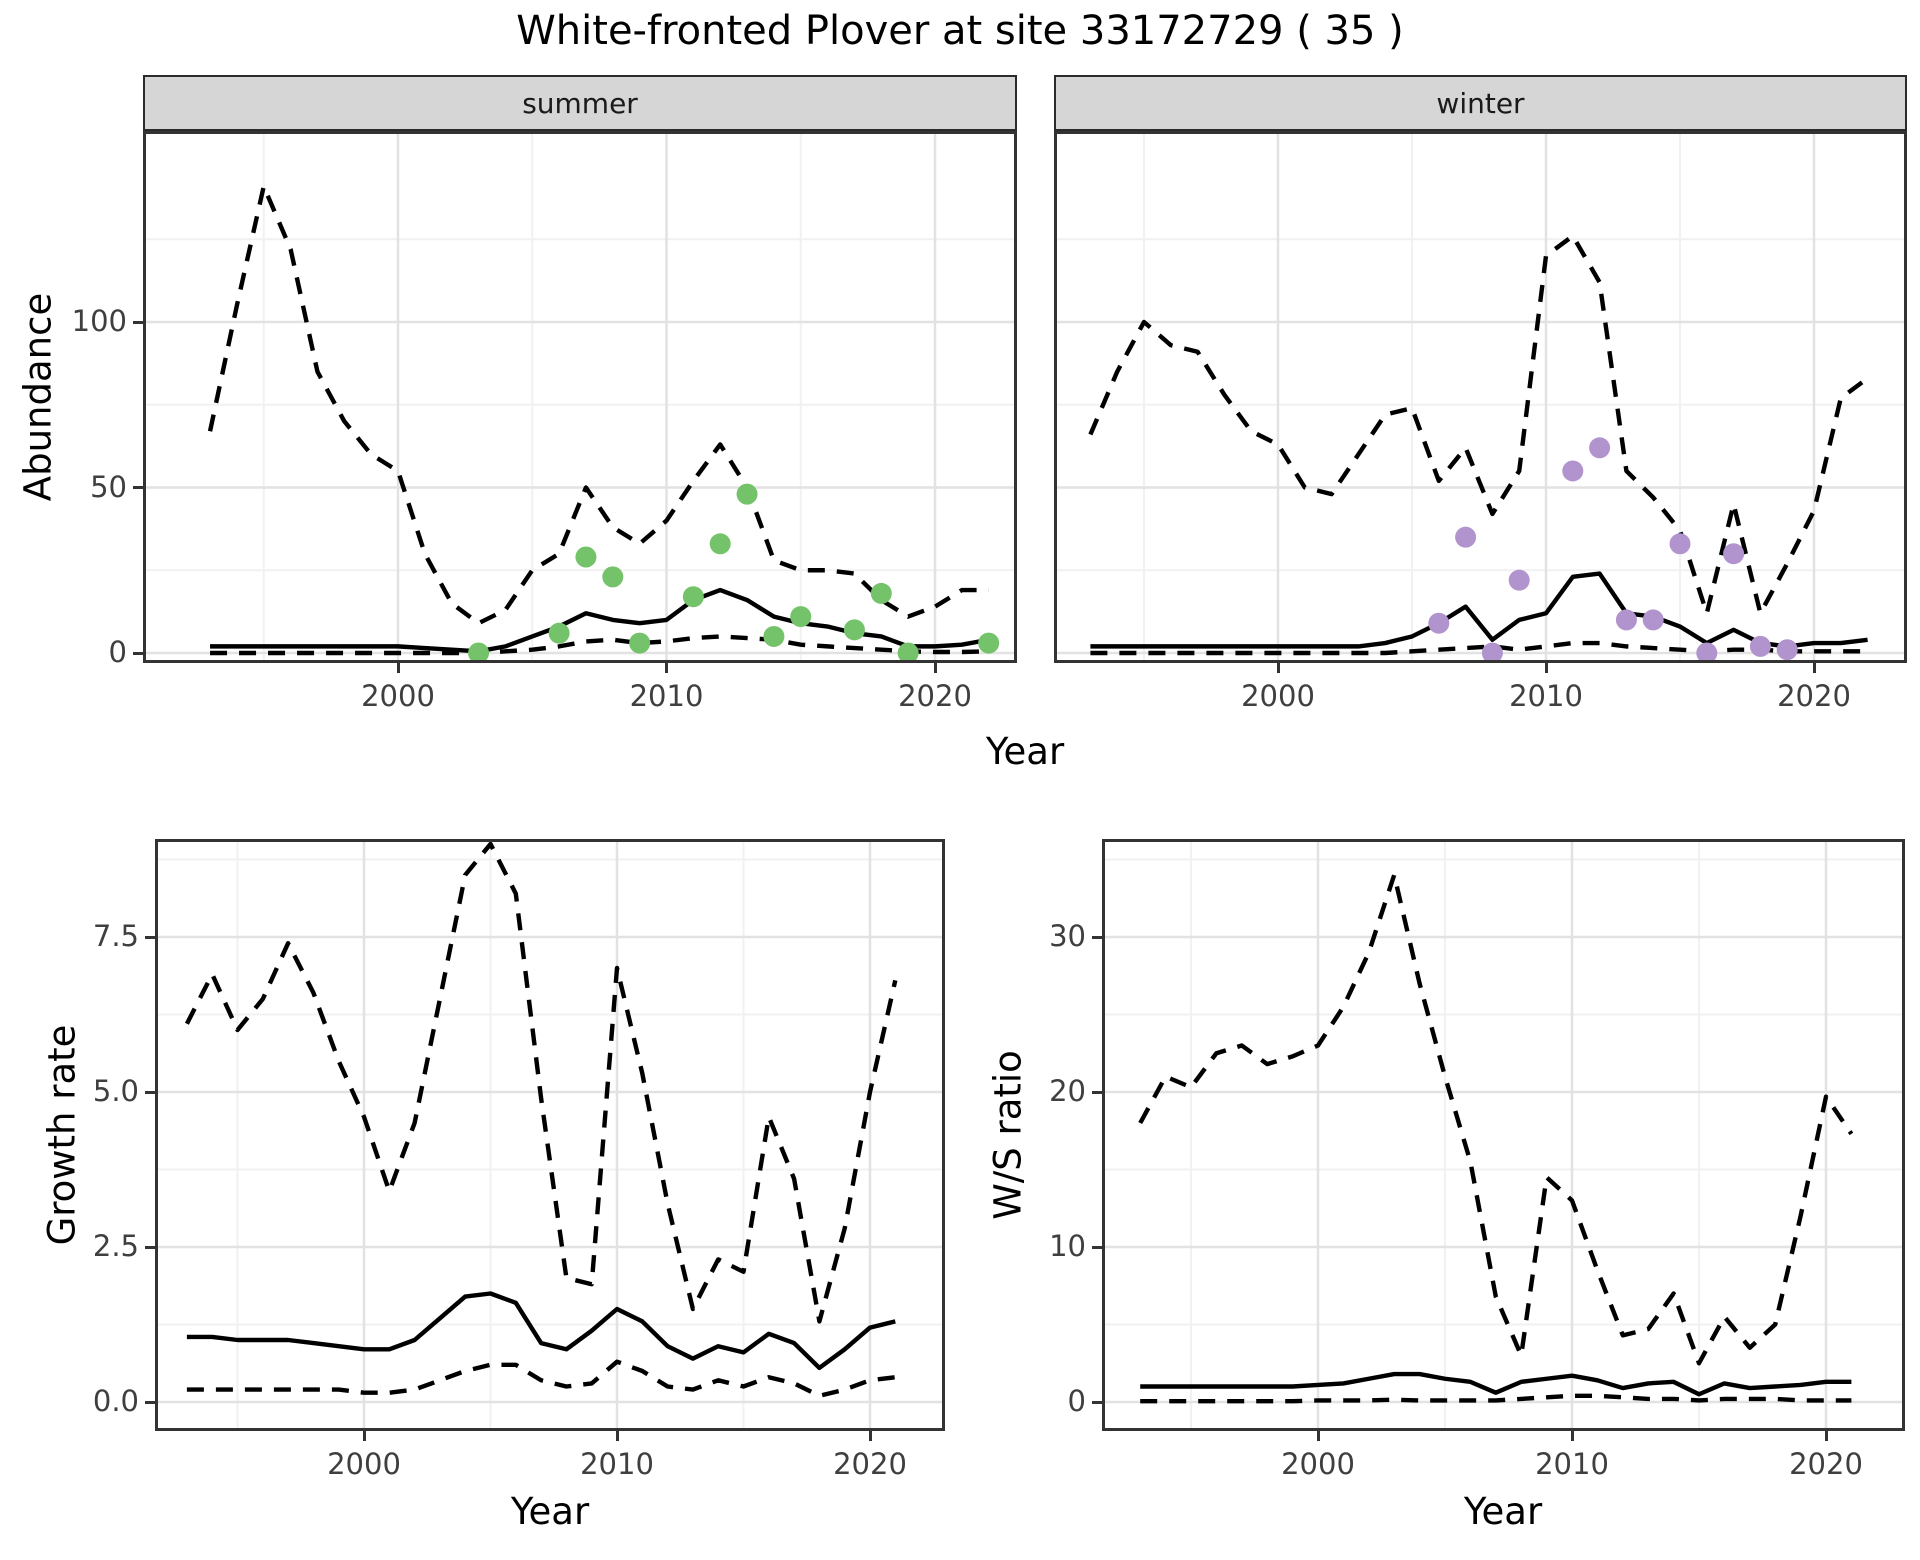 The image size is (1920, 1560). What do you see at coordinates (115, 936) in the screenshot?
I see `y-tick-label: 7.5` at bounding box center [115, 936].